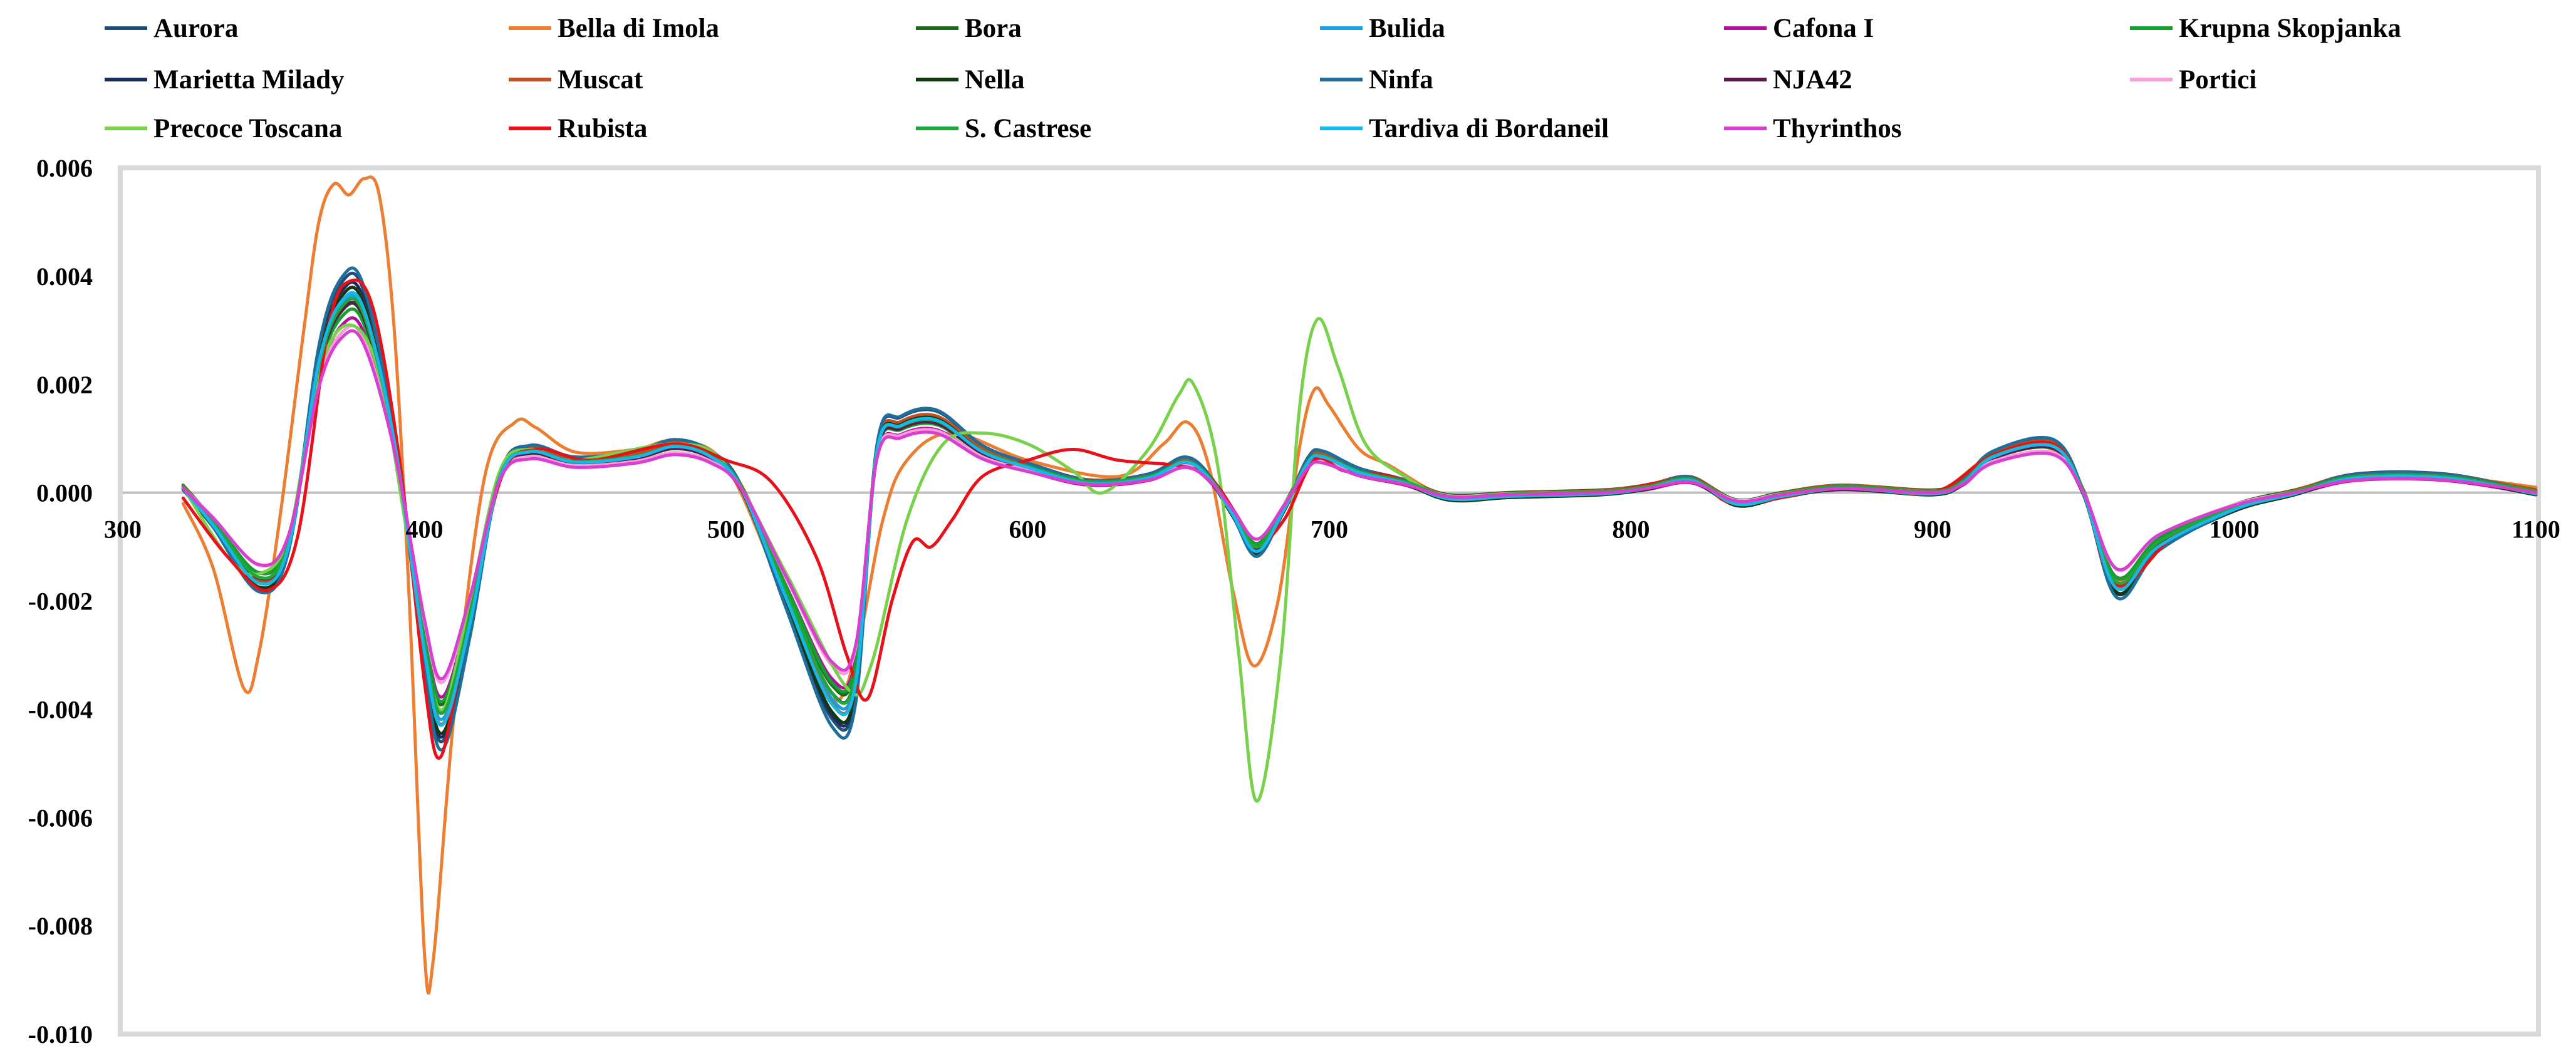 The width and height of the screenshot is (2576, 1061). Describe the element at coordinates (1932, 529) in the screenshot. I see `x-tick-label: 900` at that location.